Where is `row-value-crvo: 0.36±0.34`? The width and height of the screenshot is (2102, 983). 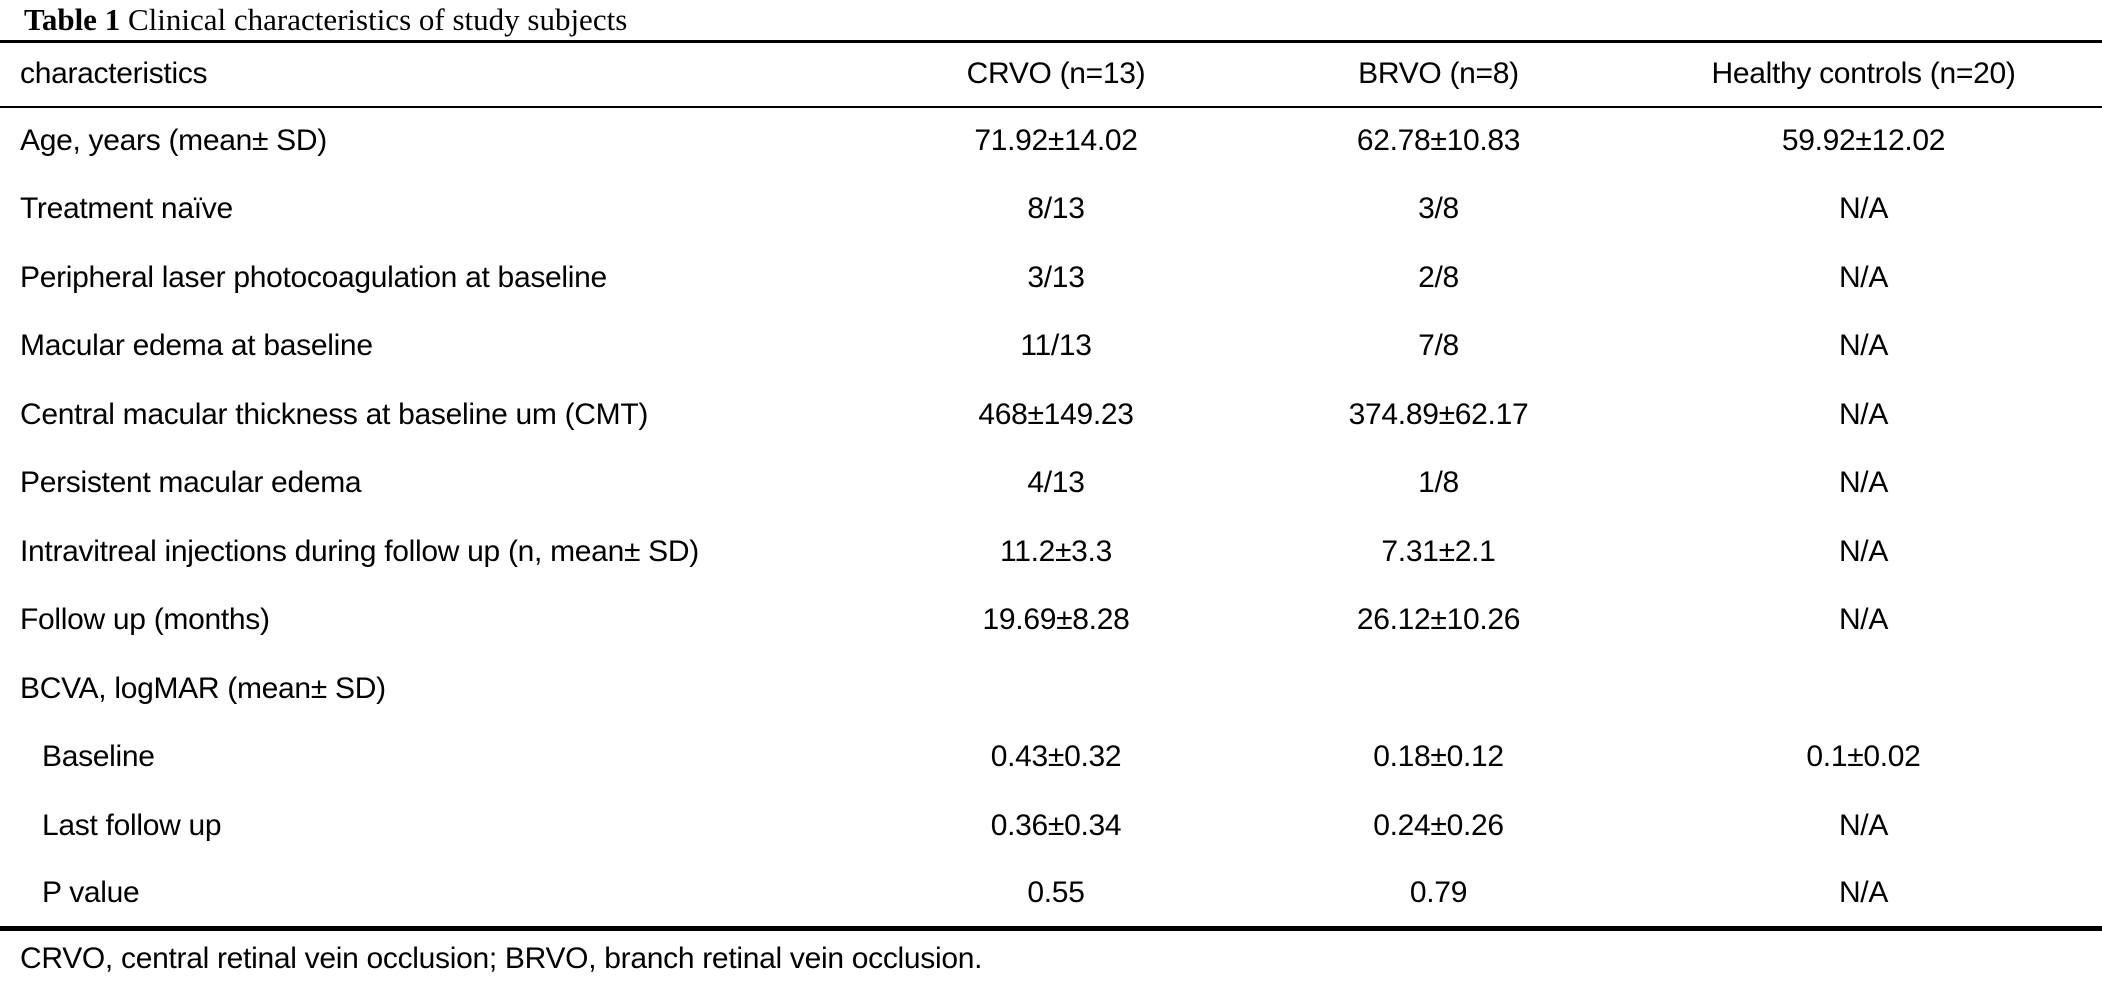
row-value-crvo: 0.36±0.34 is located at coordinates (1056, 825).